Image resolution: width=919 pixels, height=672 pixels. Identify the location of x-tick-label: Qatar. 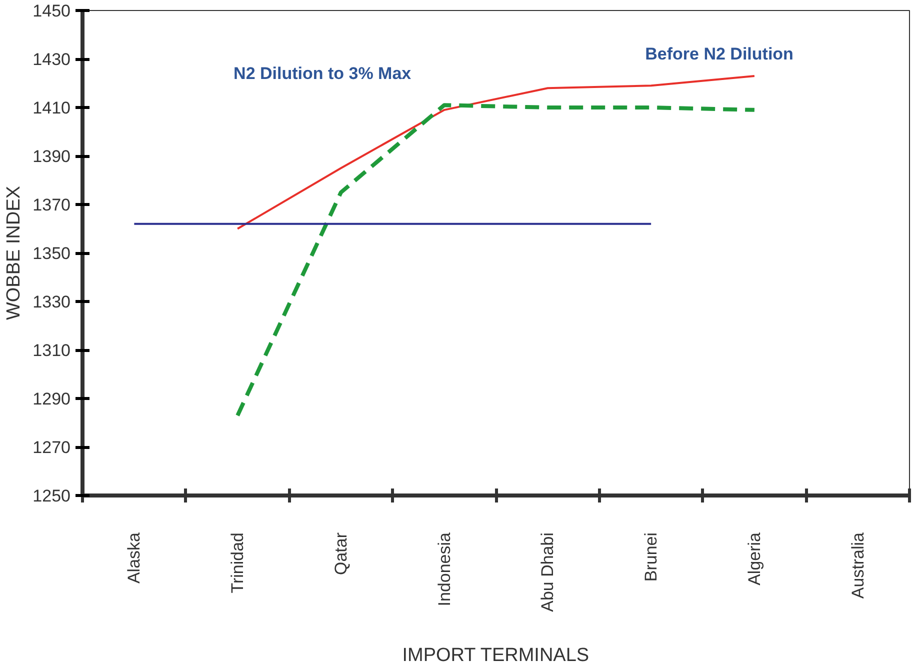
(340, 554).